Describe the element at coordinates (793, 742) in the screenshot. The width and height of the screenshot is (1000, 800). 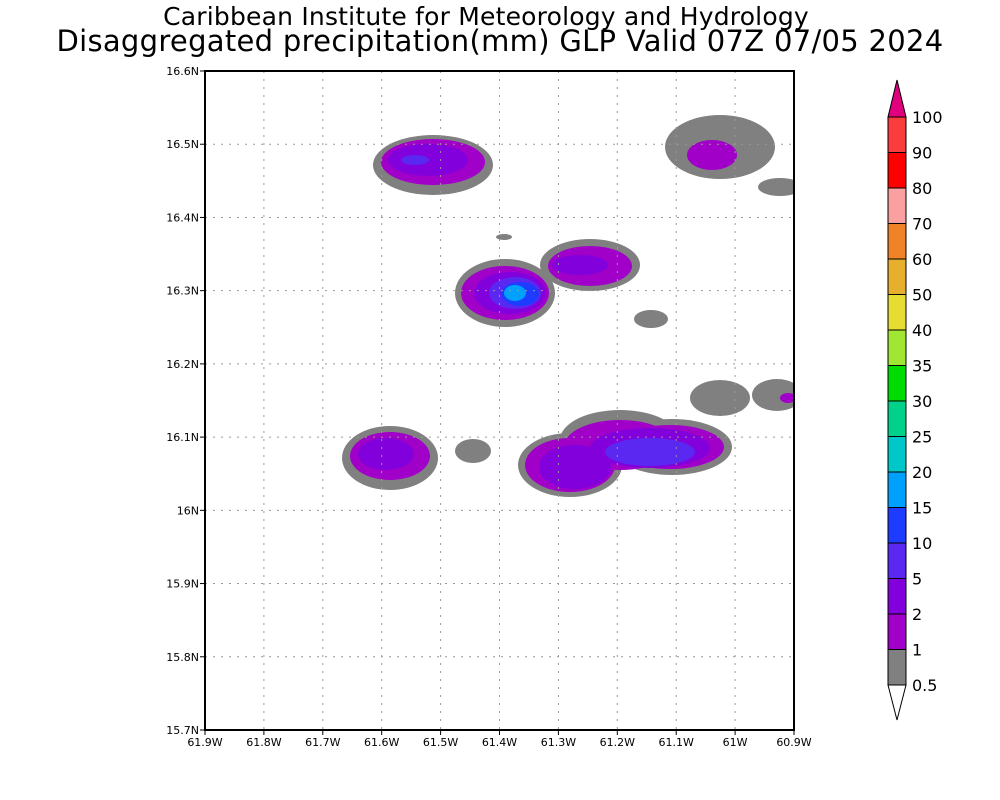
I see `x-tick-label: 60.9W` at that location.